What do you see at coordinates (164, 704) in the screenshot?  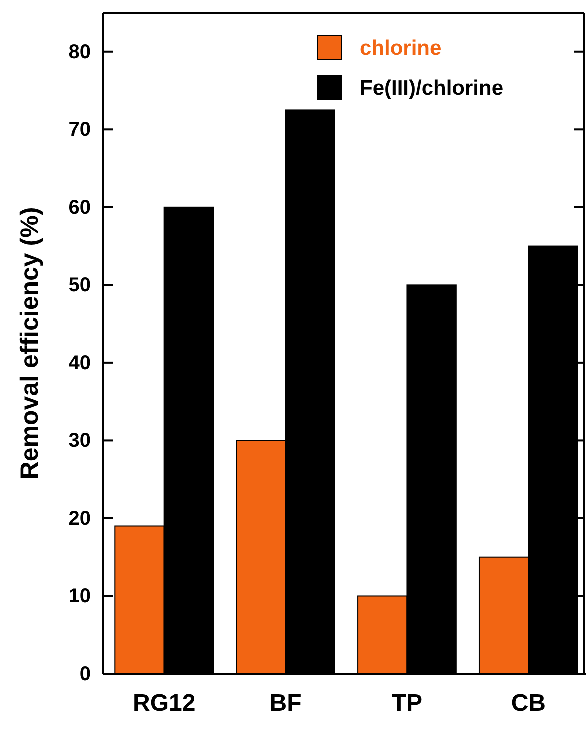 I see `x-tick-label: RG12` at bounding box center [164, 704].